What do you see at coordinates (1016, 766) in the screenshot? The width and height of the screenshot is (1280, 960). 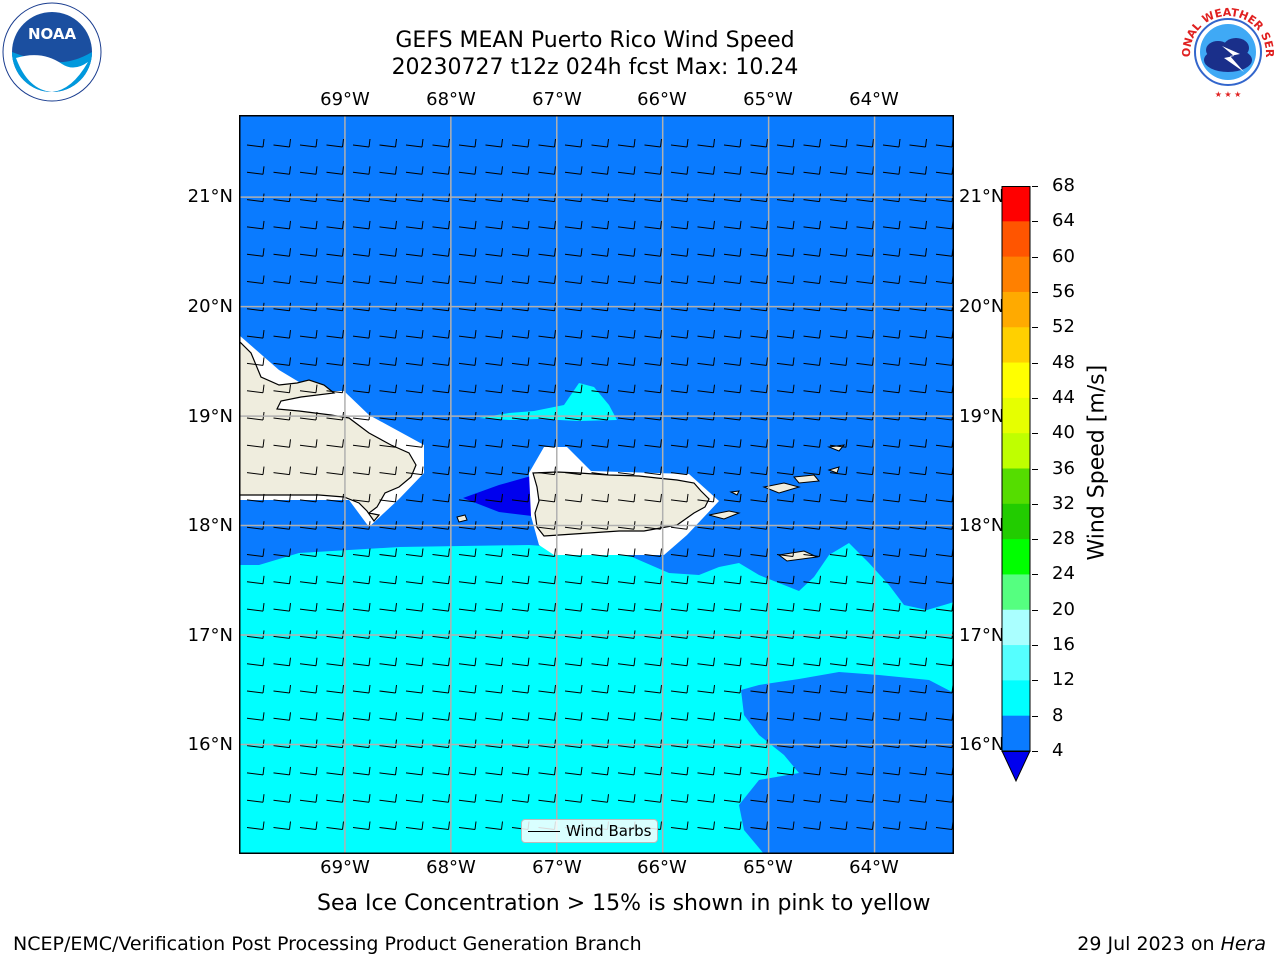 I see `colorbar-extend-arrow` at bounding box center [1016, 766].